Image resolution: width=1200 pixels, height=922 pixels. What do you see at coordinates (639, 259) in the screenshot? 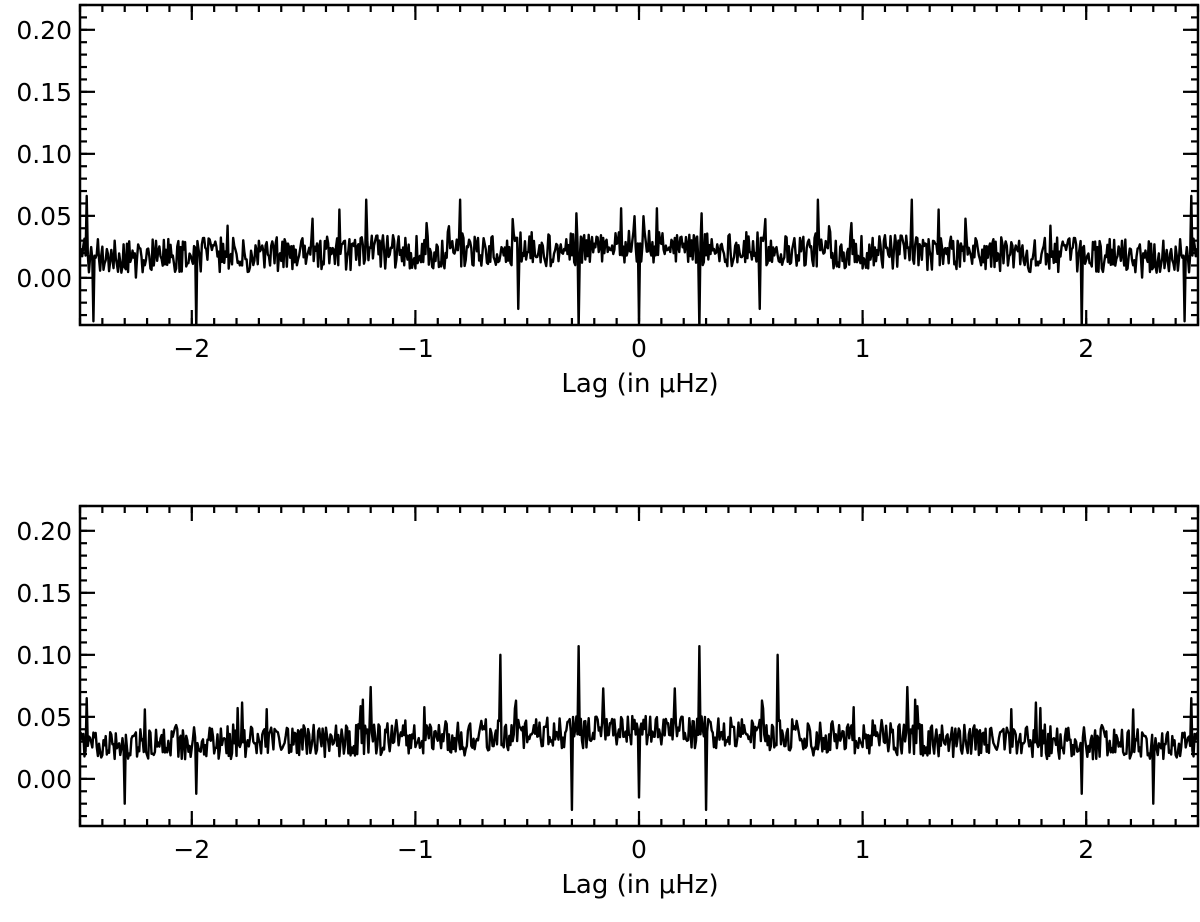
I see `series-line` at bounding box center [639, 259].